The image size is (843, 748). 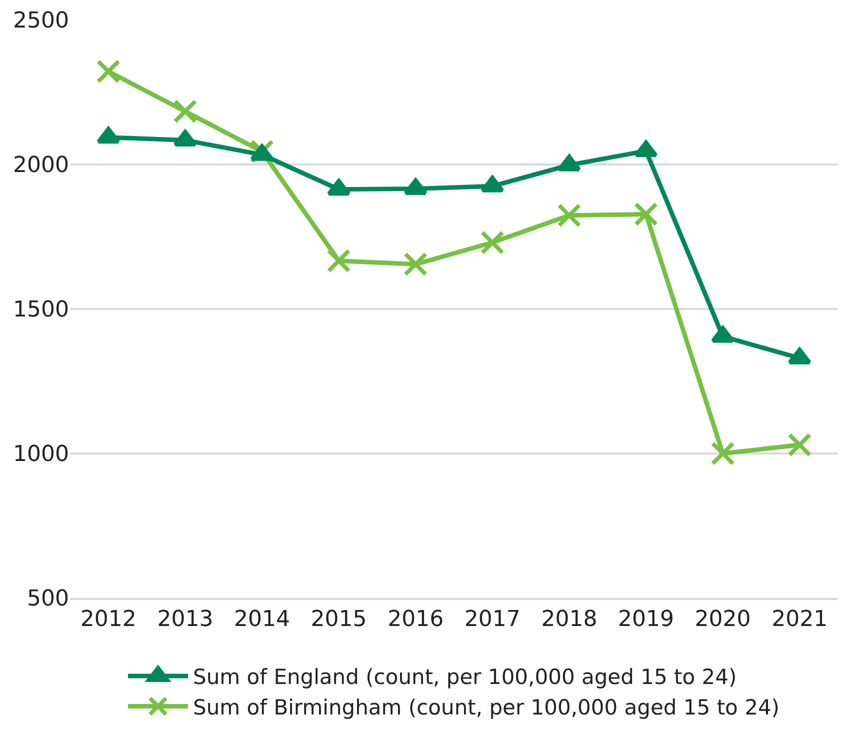 What do you see at coordinates (722, 619) in the screenshot?
I see `x-tick-label: 2020` at bounding box center [722, 619].